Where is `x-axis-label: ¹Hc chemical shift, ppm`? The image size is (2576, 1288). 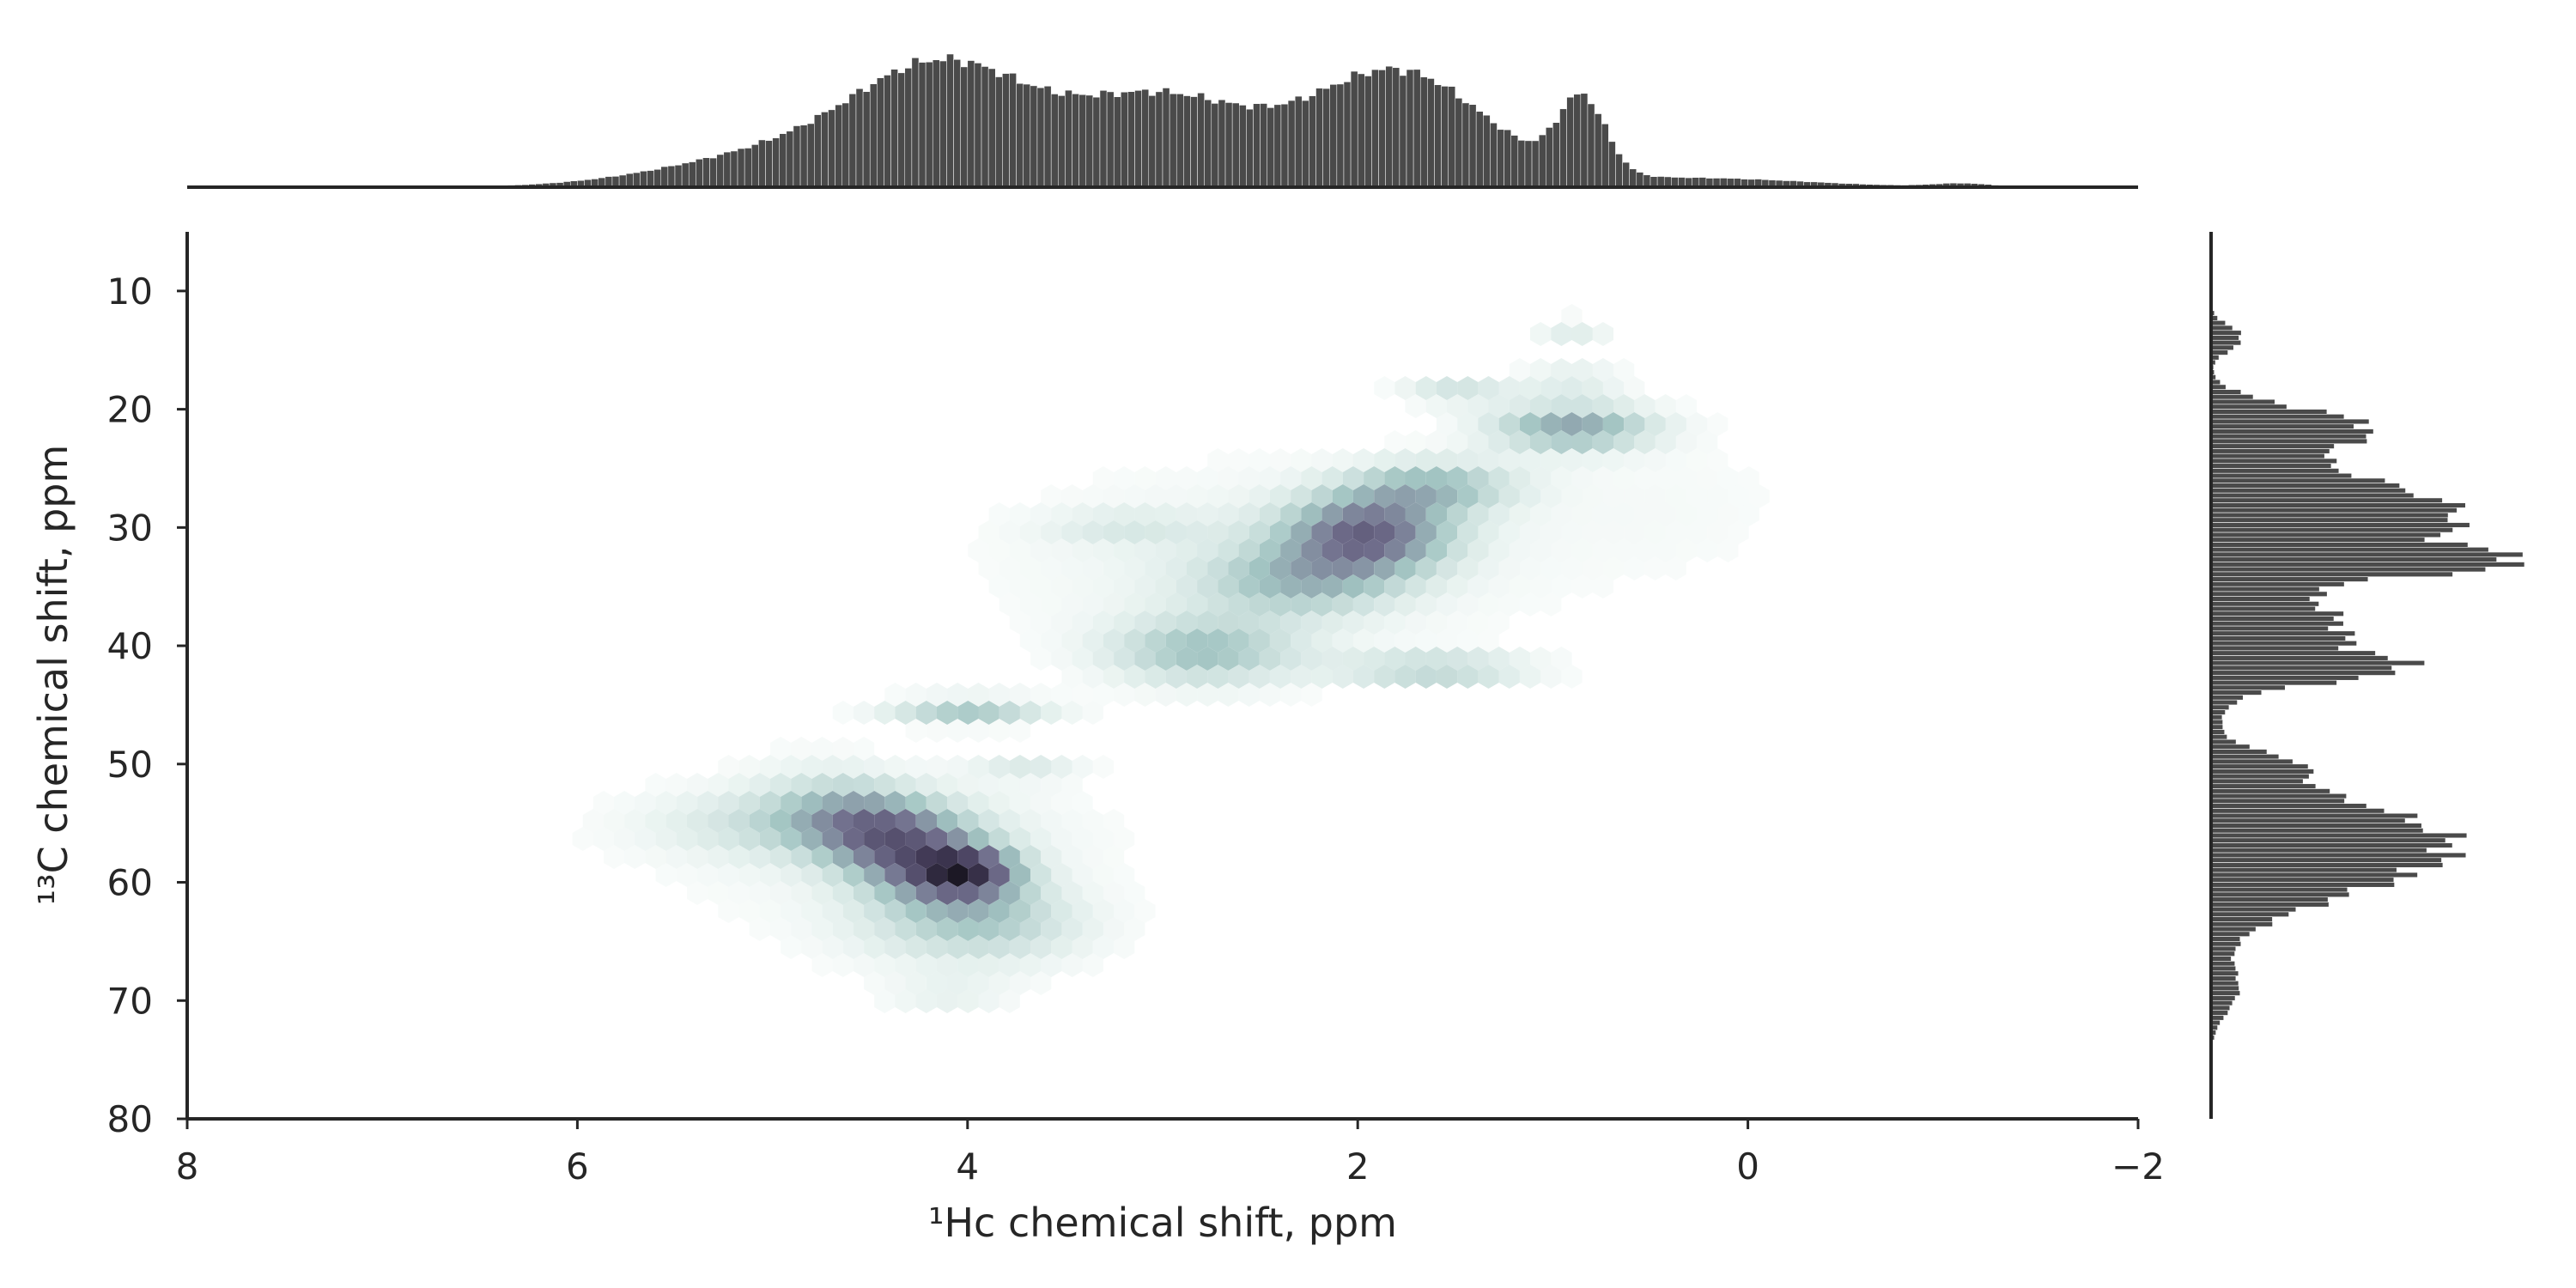 x-axis-label: ¹Hc chemical shift, ppm is located at coordinates (1162, 1223).